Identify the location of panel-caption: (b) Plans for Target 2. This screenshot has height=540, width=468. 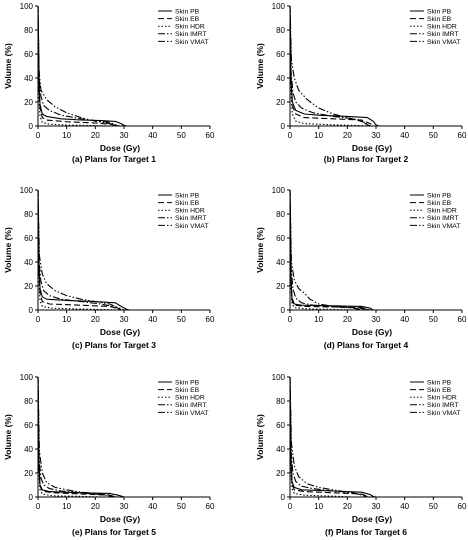
(366, 159).